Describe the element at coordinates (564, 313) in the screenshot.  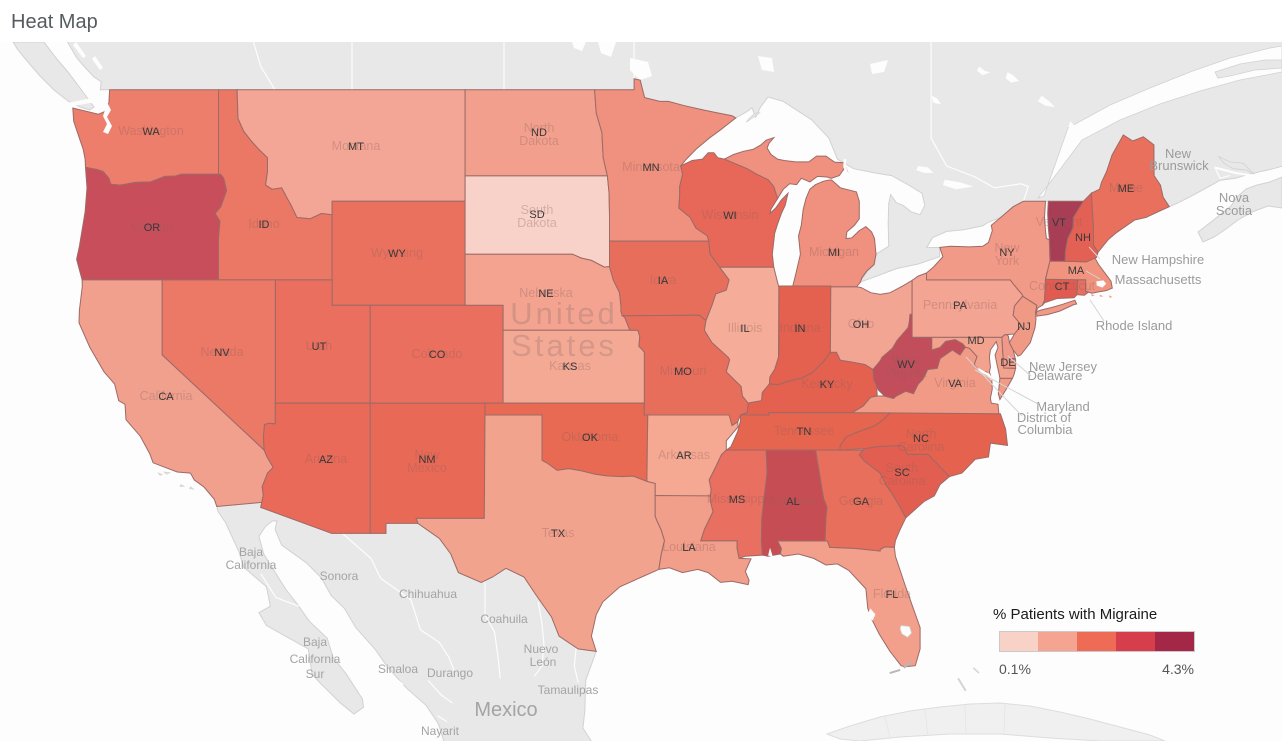
I see `svg-text: United` at that location.